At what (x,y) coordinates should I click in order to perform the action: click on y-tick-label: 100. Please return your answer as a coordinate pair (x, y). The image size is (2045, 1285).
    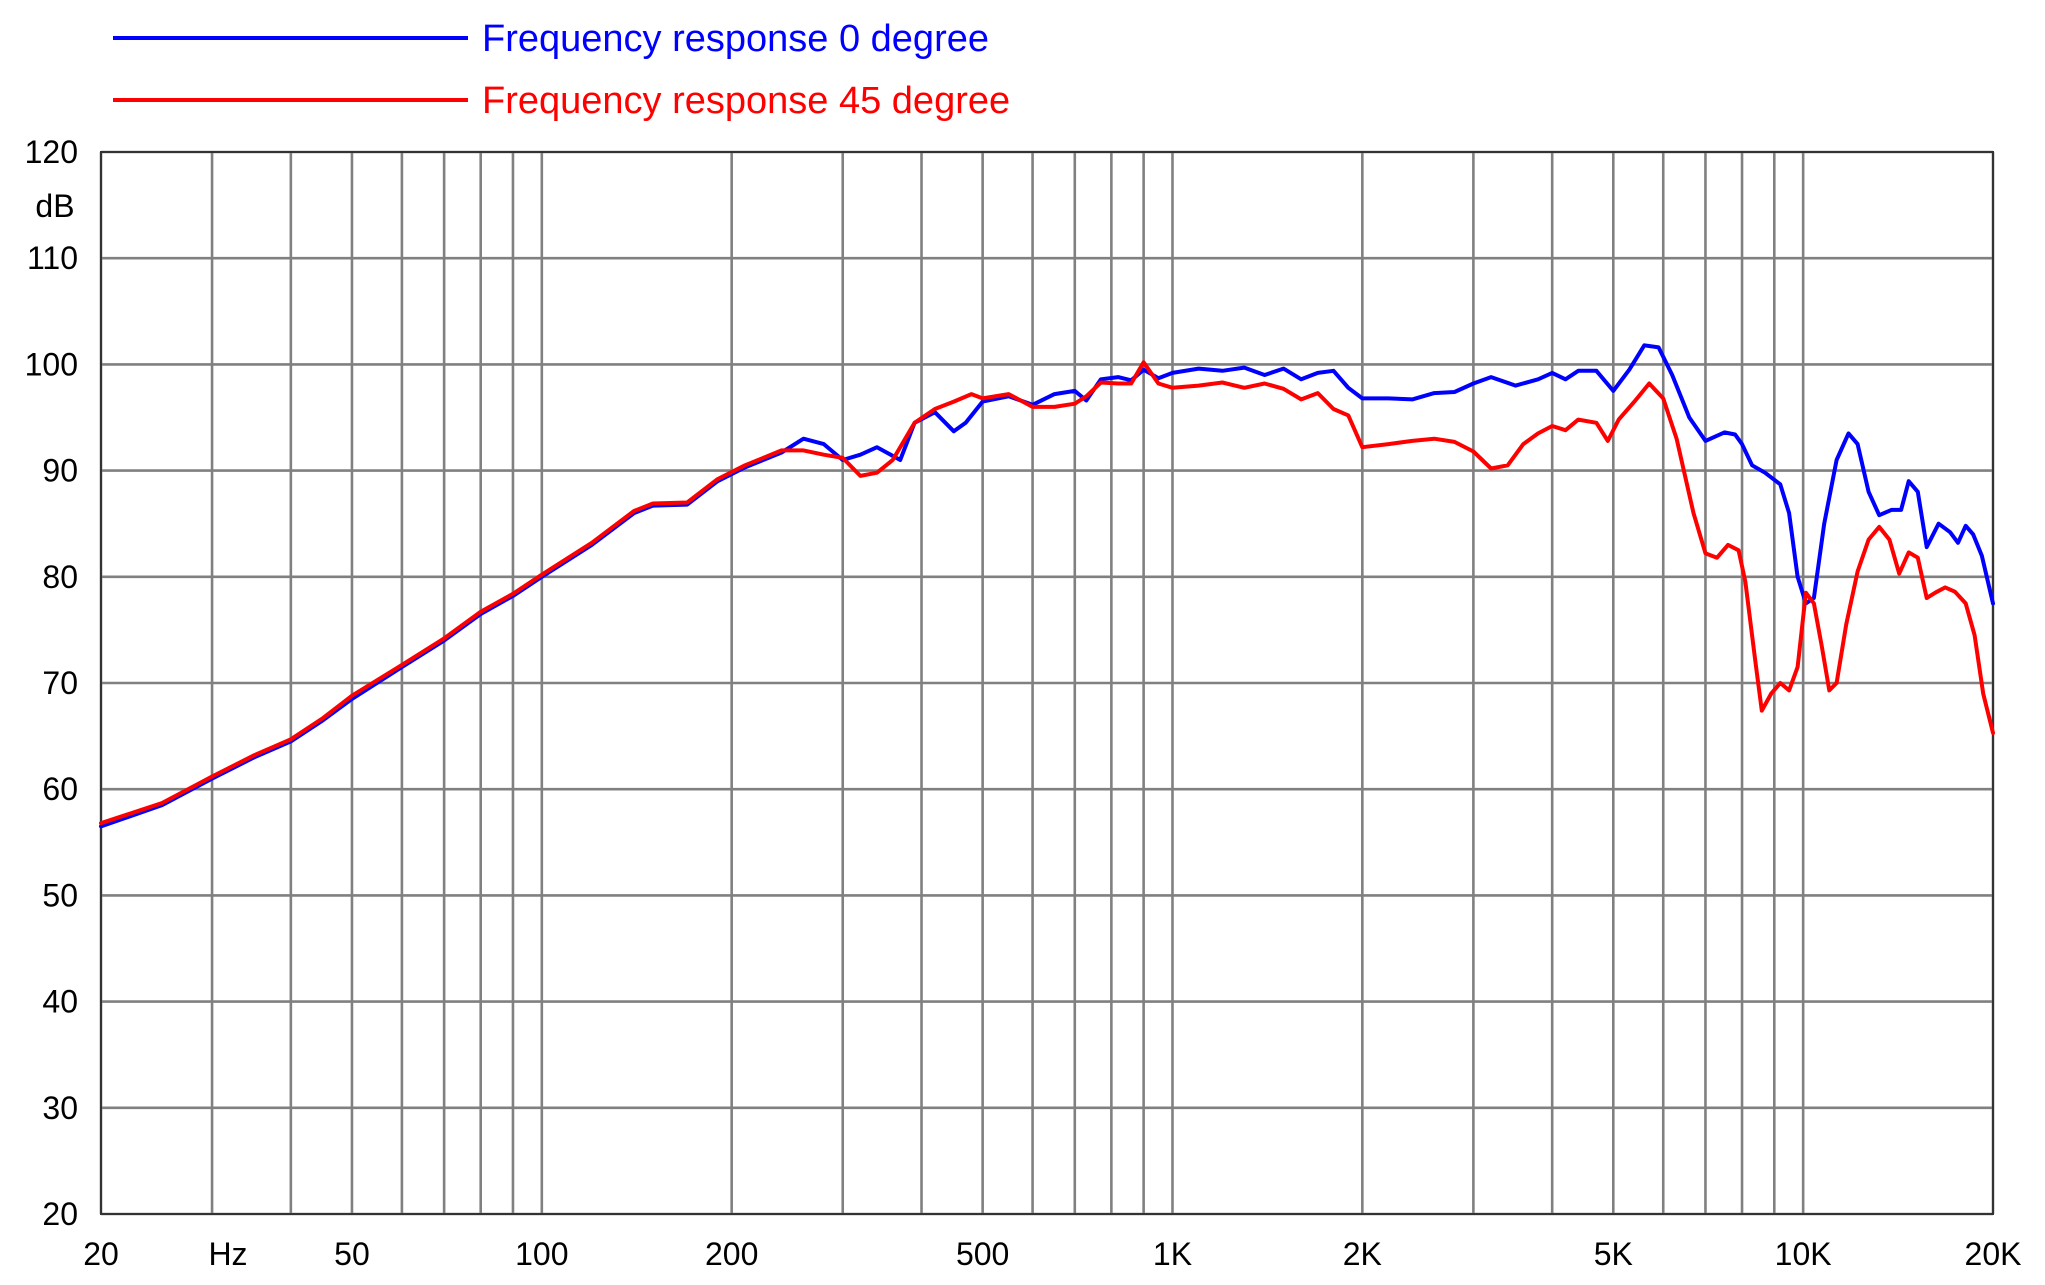
    Looking at the image, I should click on (51, 364).